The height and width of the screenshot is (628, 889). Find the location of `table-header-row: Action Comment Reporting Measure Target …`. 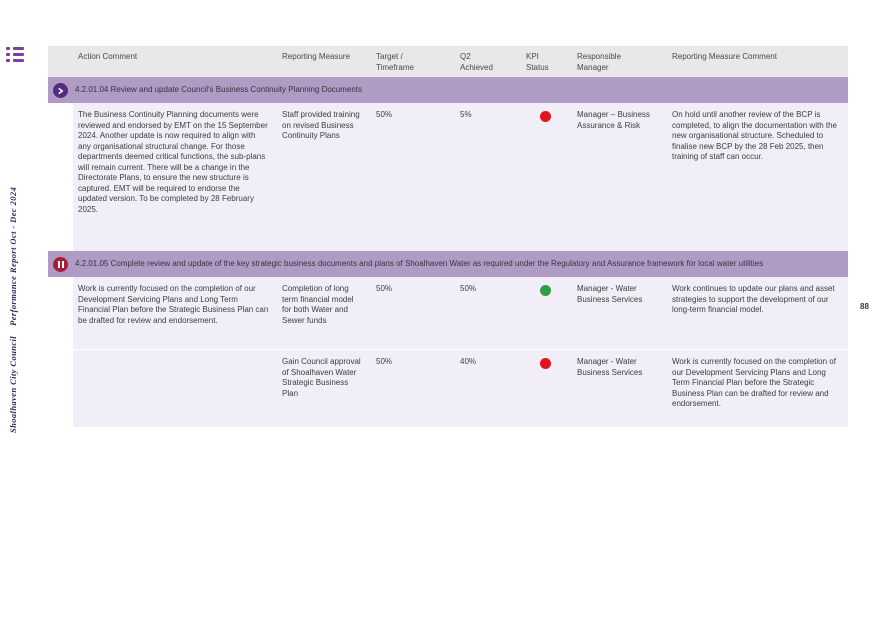

table-header-row: Action Comment Reporting Measure Target … is located at coordinates (448, 62).